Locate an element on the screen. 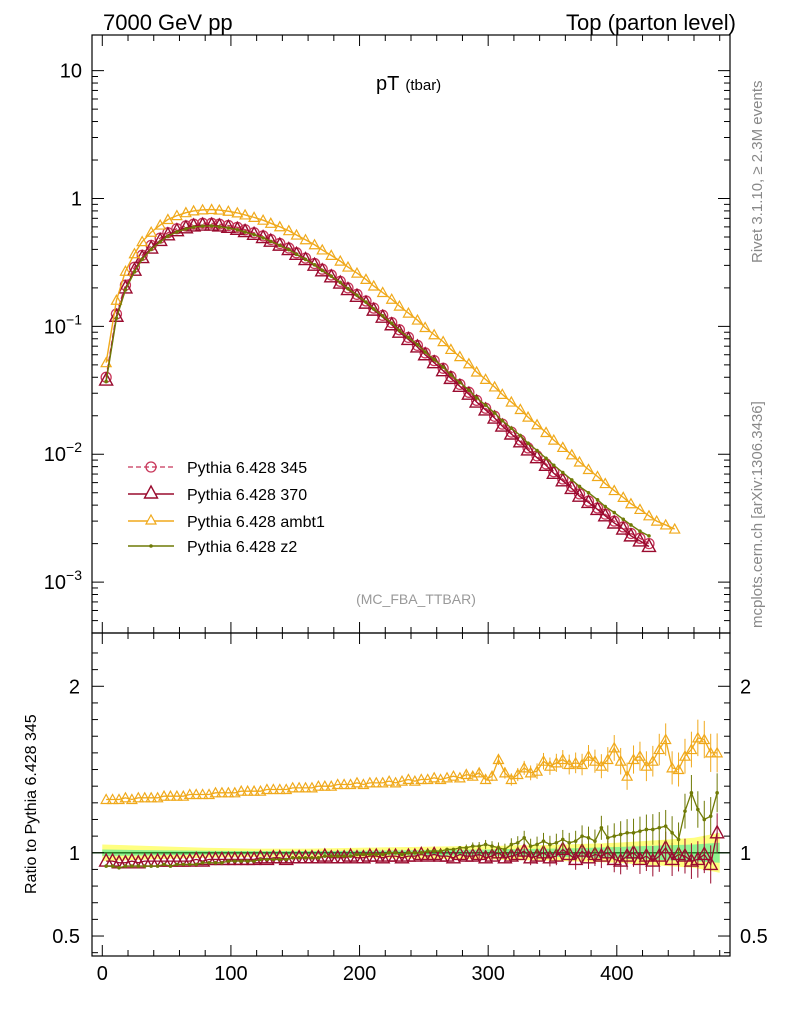 The height and width of the screenshot is (1024, 786). ratio-line-ambt1 is located at coordinates (412, 769).